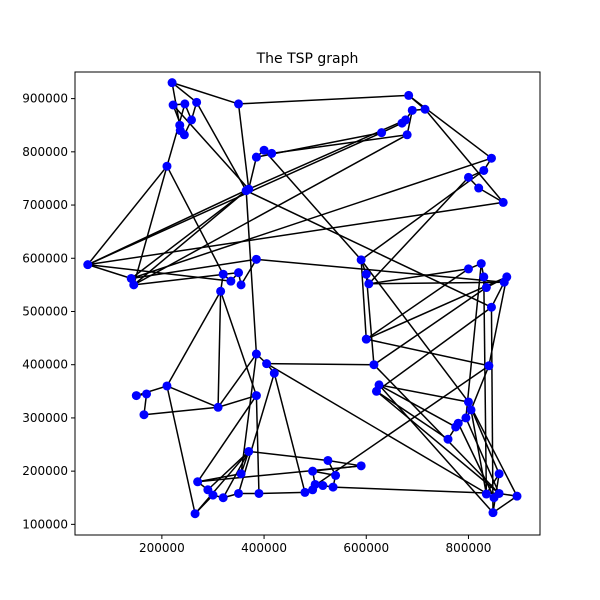  What do you see at coordinates (45, 418) in the screenshot?
I see `y-tick-label: 300000` at bounding box center [45, 418].